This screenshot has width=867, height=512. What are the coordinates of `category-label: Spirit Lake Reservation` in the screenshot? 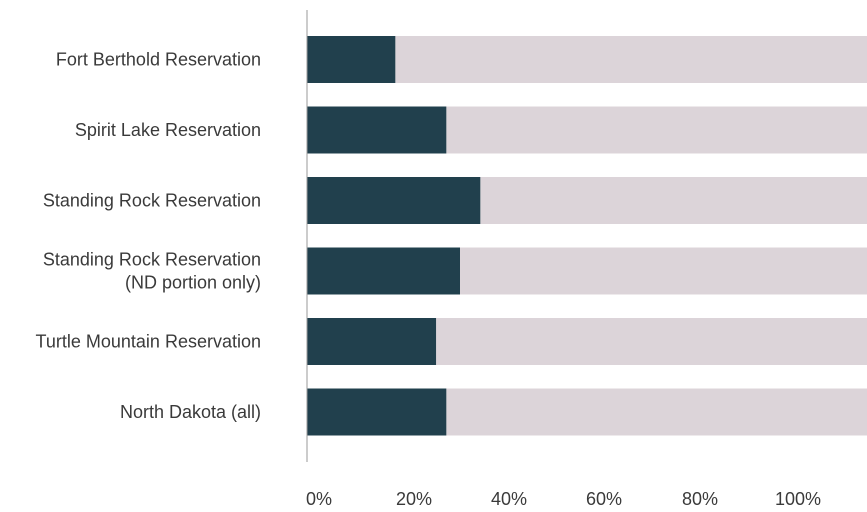 It's located at (168, 130).